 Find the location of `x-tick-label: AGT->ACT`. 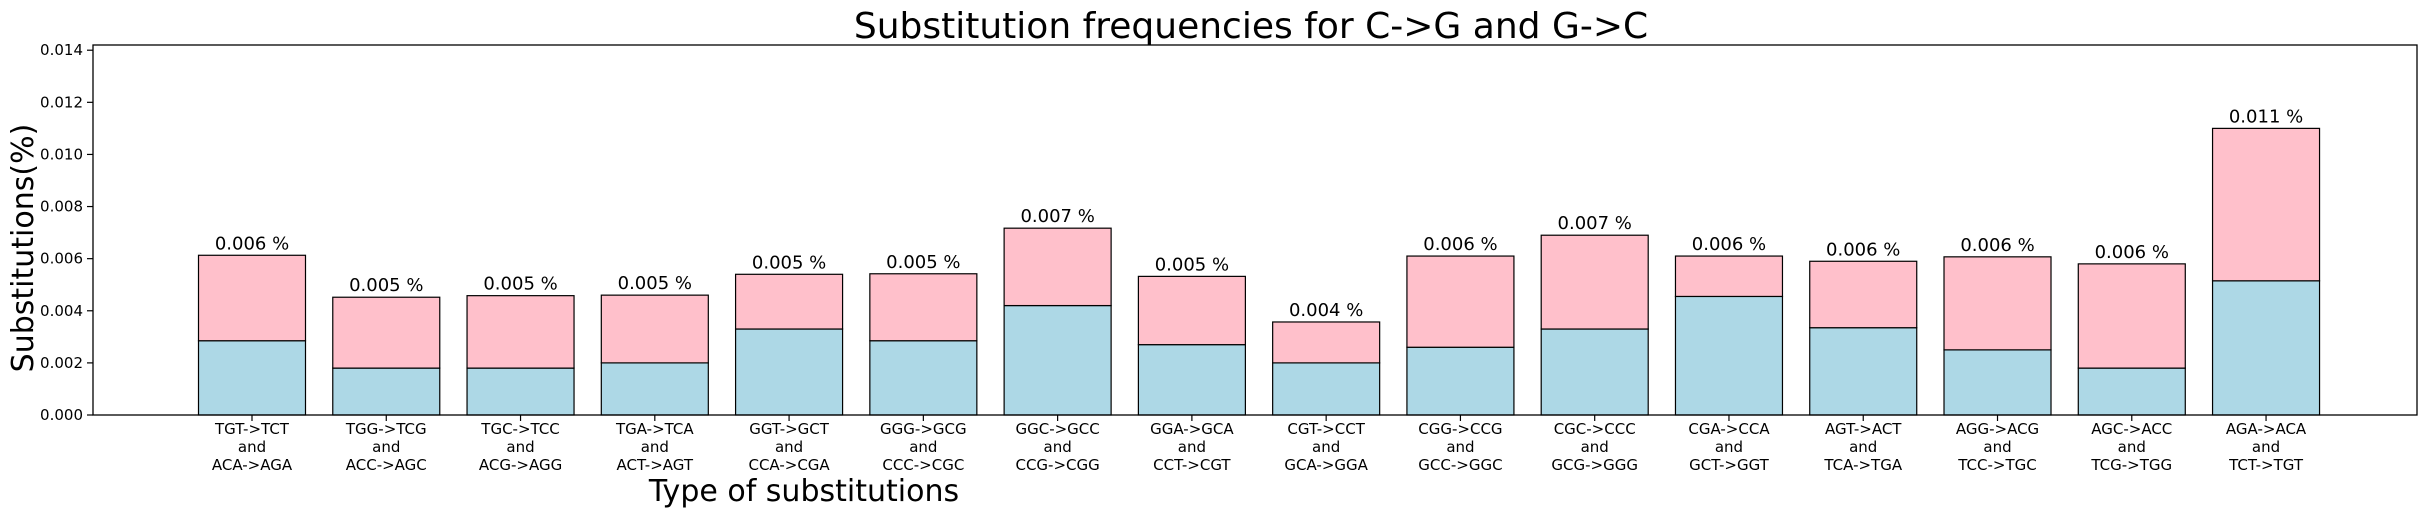

x-tick-label: AGT->ACT is located at coordinates (1863, 429).